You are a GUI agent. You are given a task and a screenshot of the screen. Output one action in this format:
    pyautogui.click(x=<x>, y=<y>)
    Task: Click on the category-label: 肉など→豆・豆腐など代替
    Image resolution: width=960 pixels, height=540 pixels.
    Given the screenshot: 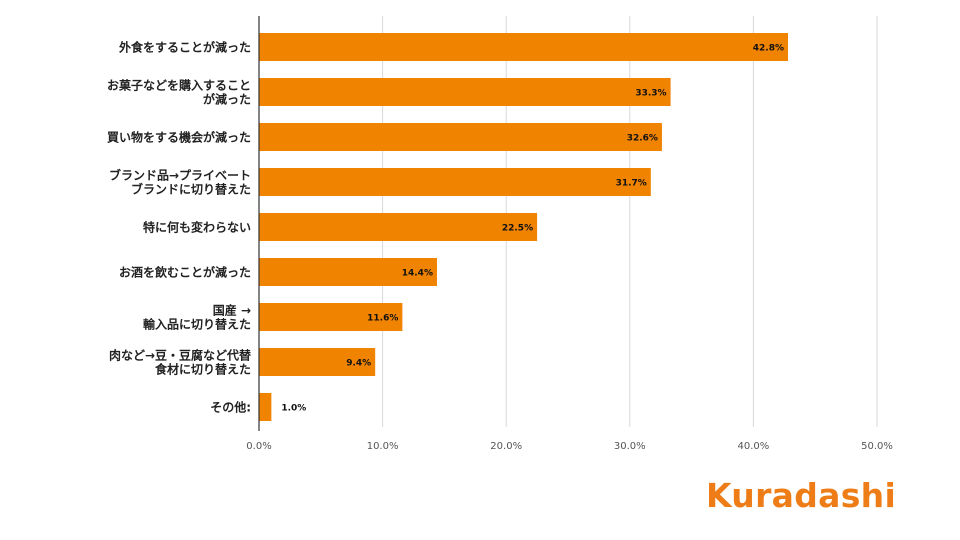 What is the action you would take?
    pyautogui.click(x=180, y=355)
    